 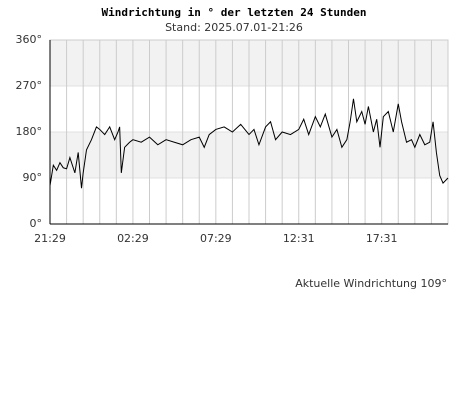 What do you see at coordinates (36, 223) in the screenshot?
I see `y-tick-label: 0°` at bounding box center [36, 223].